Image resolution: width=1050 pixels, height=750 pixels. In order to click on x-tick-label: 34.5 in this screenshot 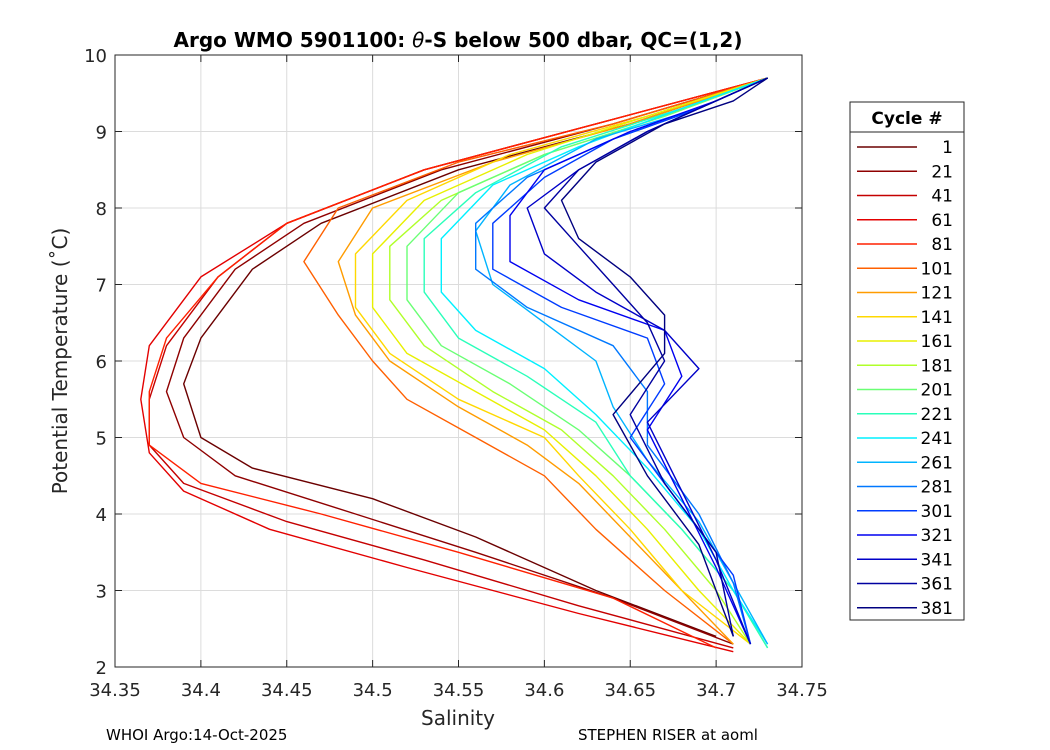, I will do `click(373, 690)`.